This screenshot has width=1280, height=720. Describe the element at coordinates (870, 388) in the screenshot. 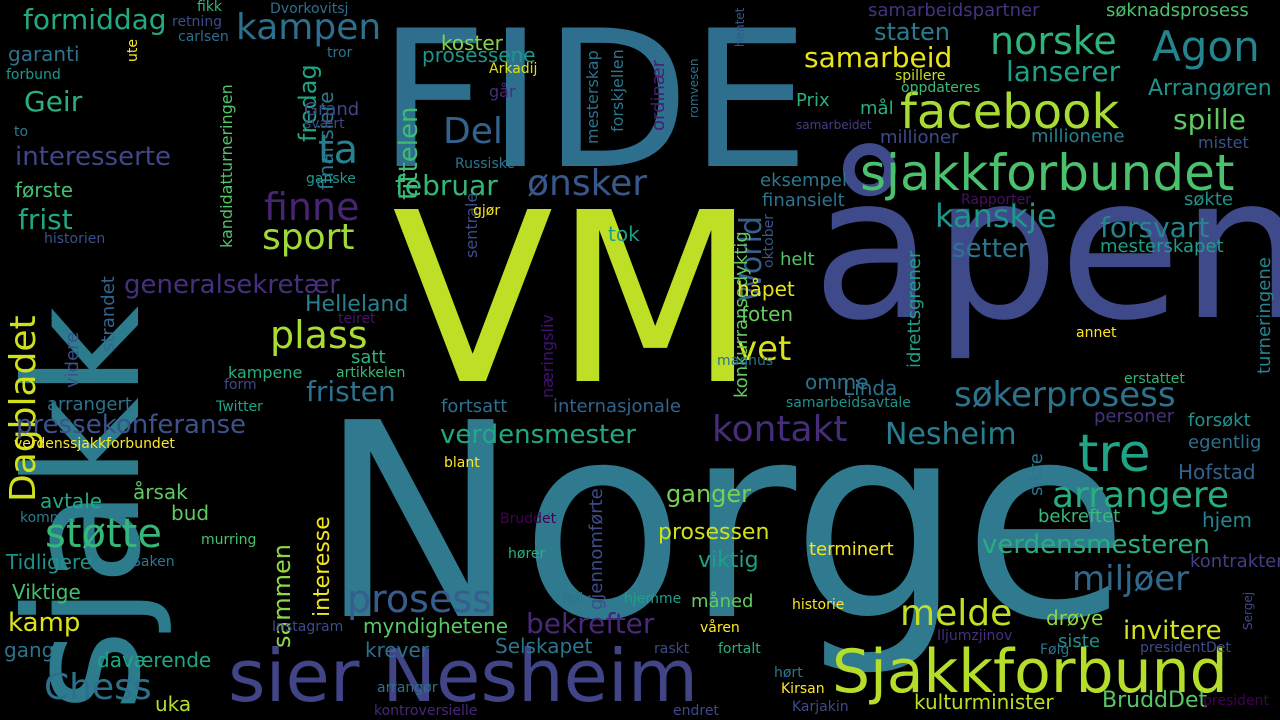

I see `cloud-word: Linda` at that location.